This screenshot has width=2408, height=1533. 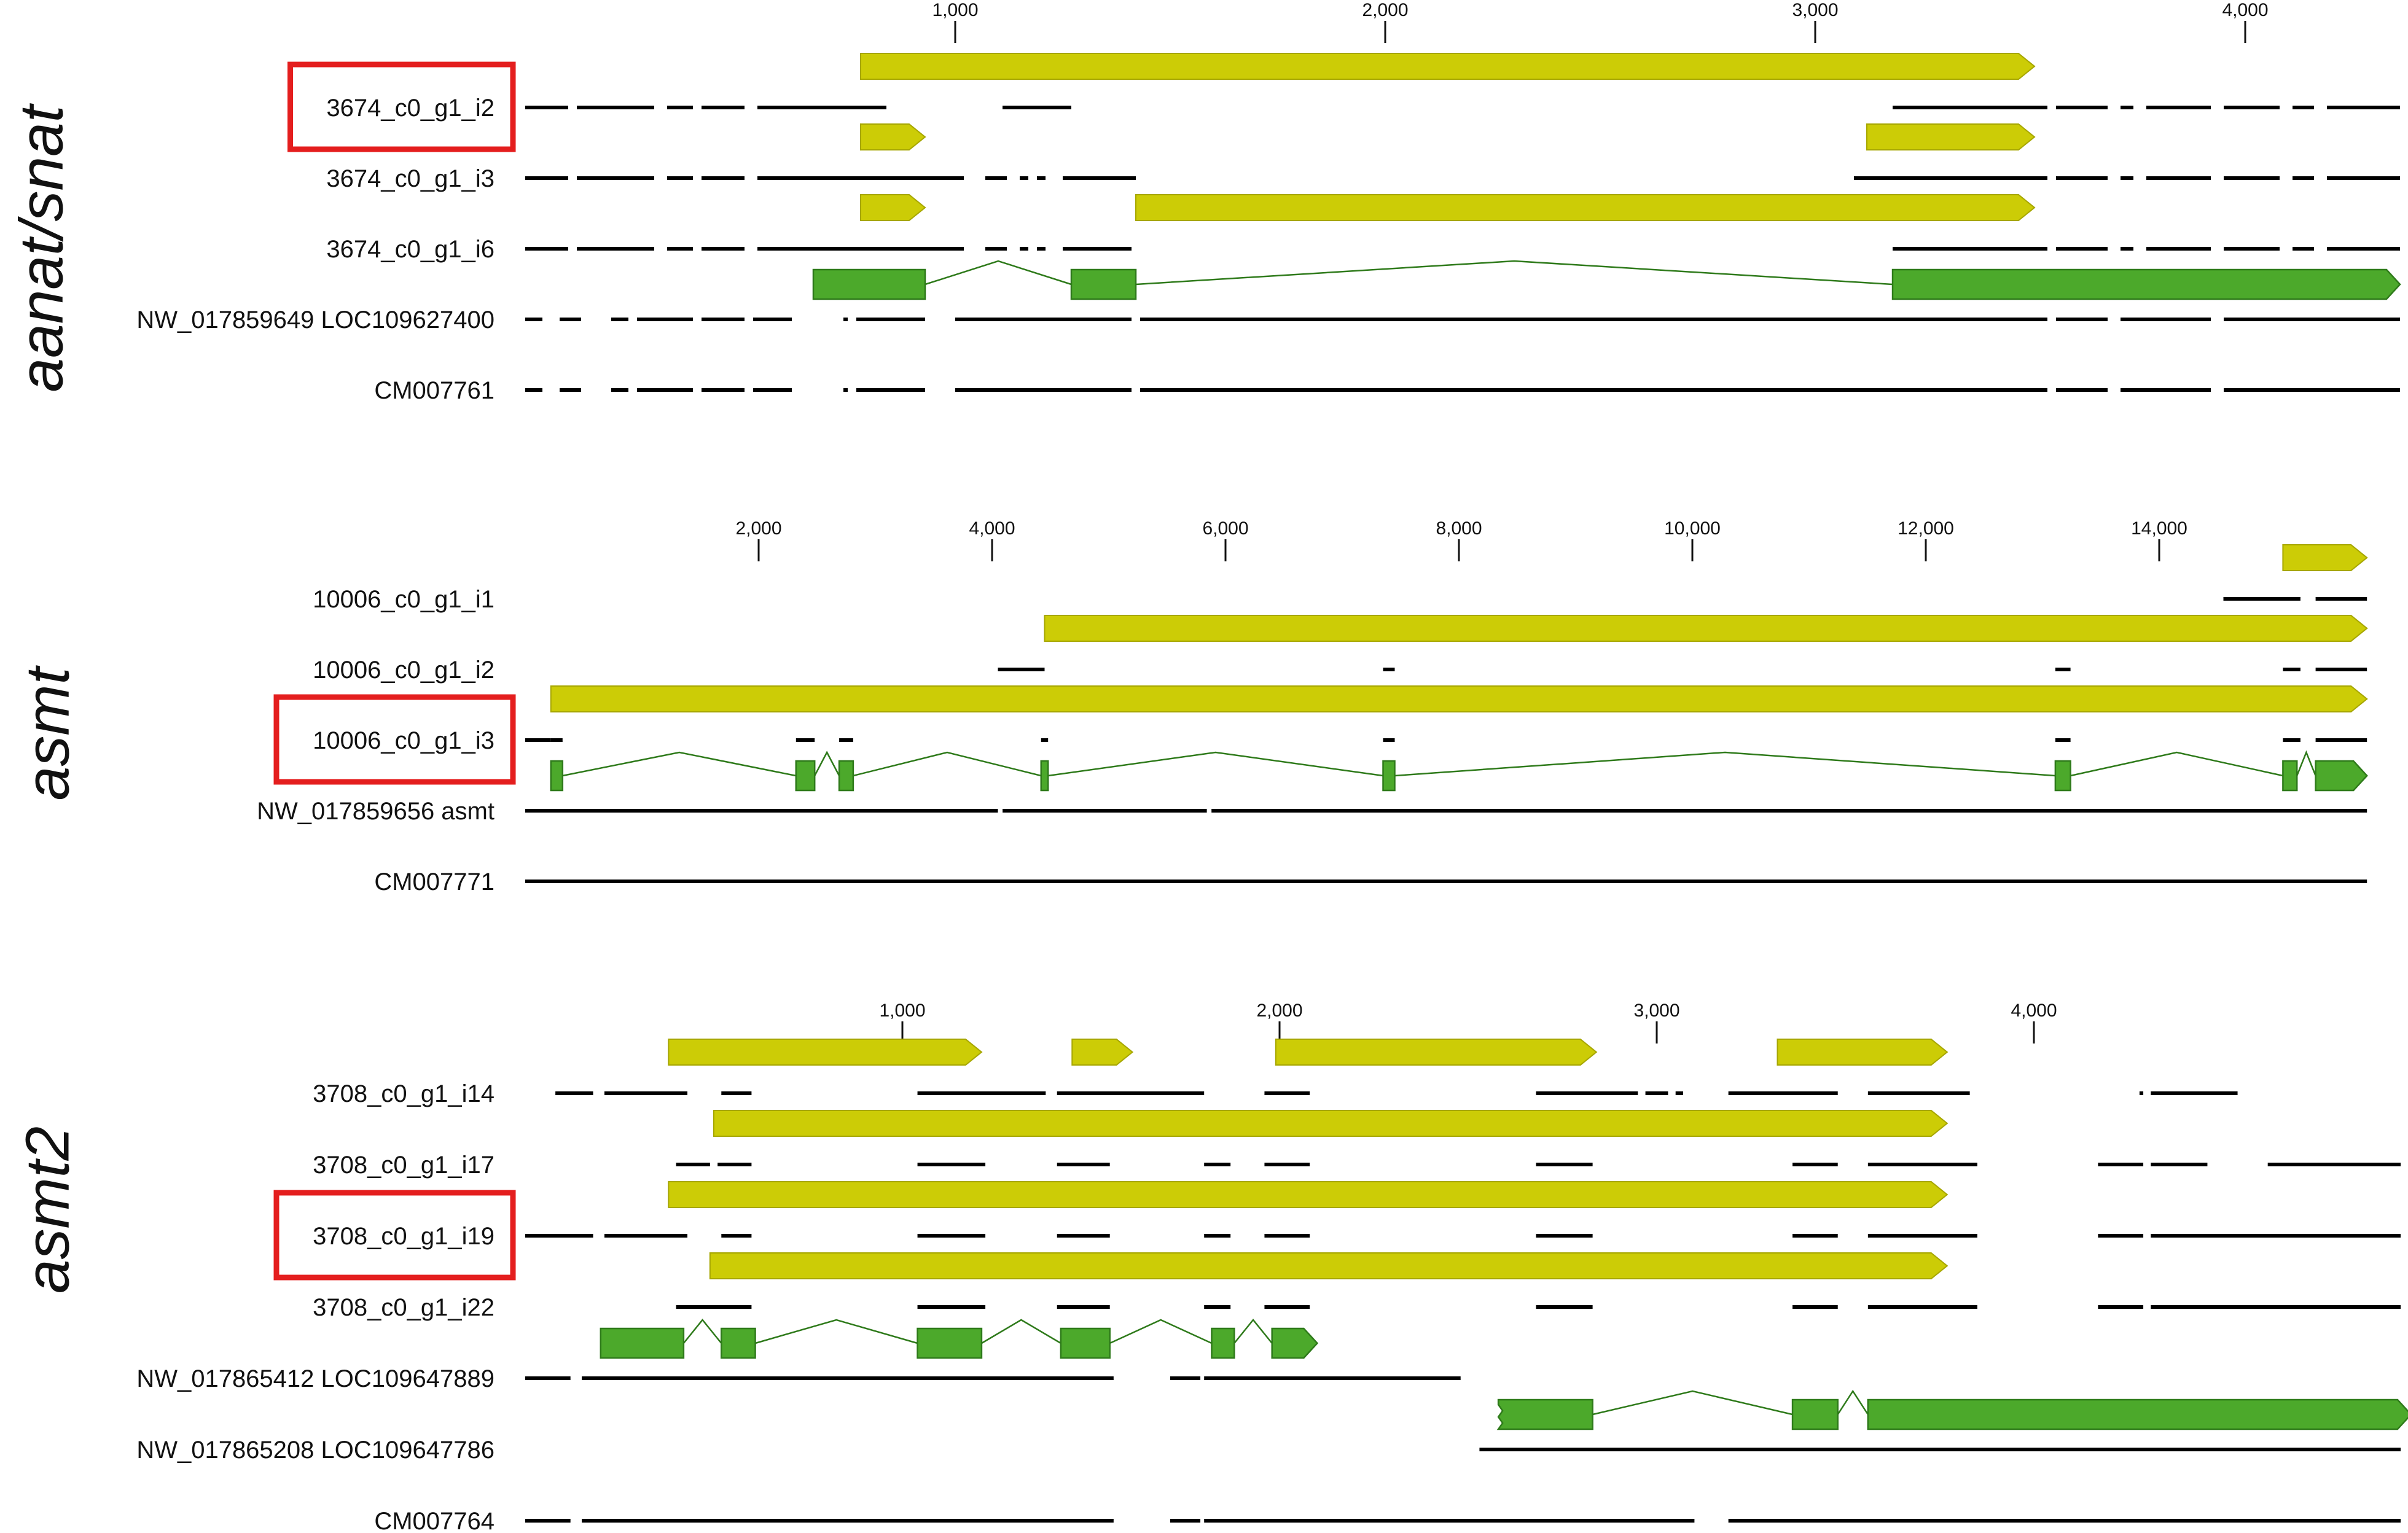 What do you see at coordinates (404, 1307) in the screenshot?
I see `track-label: 3708_c0_g1_i22` at bounding box center [404, 1307].